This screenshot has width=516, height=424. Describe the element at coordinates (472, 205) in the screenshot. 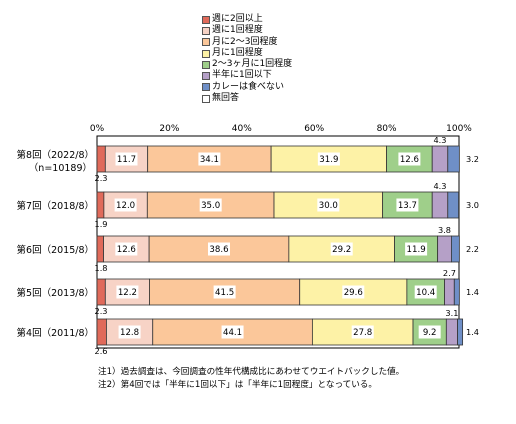

I see `data-label: 3.0` at that location.